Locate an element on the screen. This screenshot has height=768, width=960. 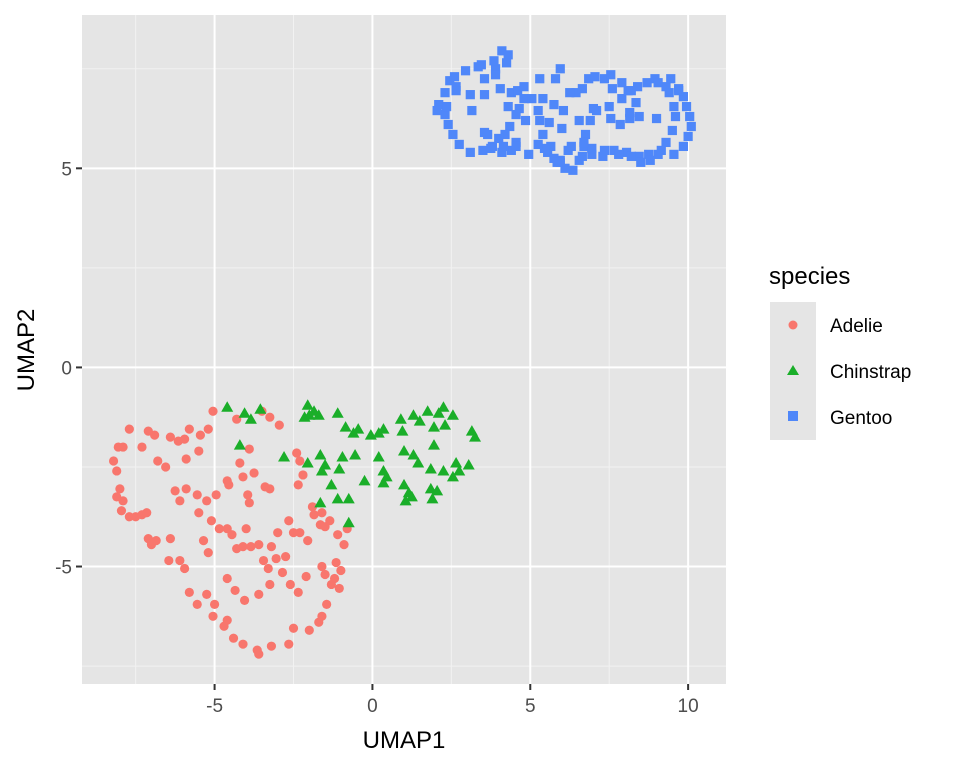
legend-item-gentoo: Gentoo is located at coordinates (840, 418).